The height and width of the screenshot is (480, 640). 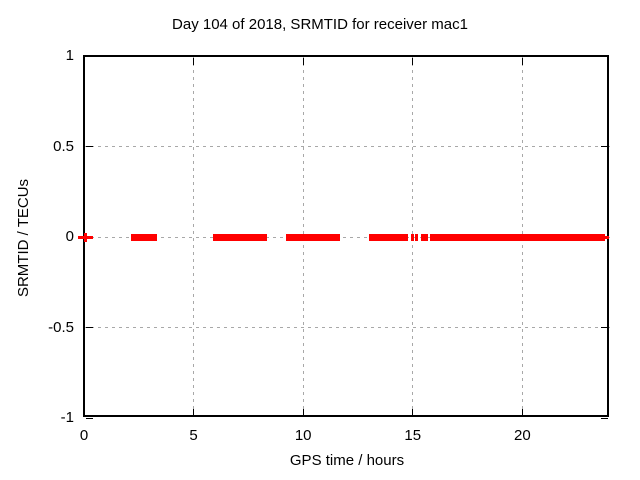 What do you see at coordinates (347, 146) in the screenshot?
I see `y-gridline-0.5` at bounding box center [347, 146].